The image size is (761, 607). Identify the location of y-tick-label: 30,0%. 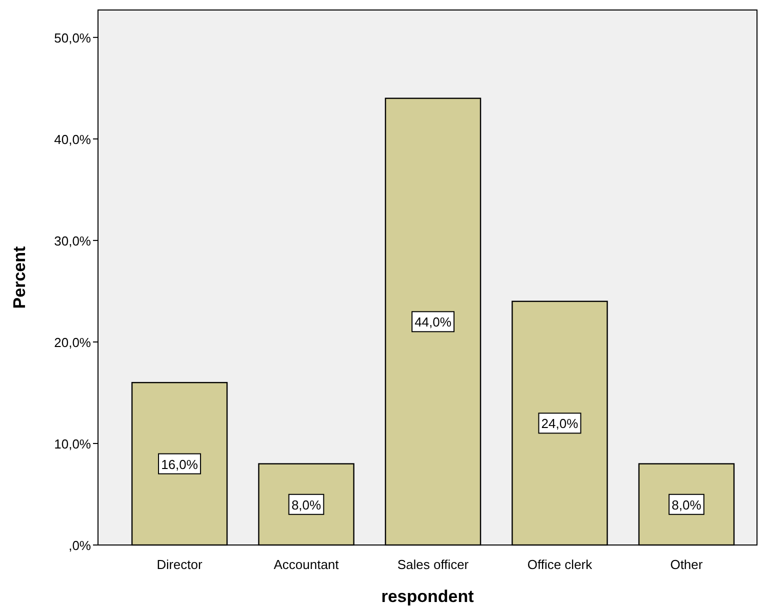
(73, 240).